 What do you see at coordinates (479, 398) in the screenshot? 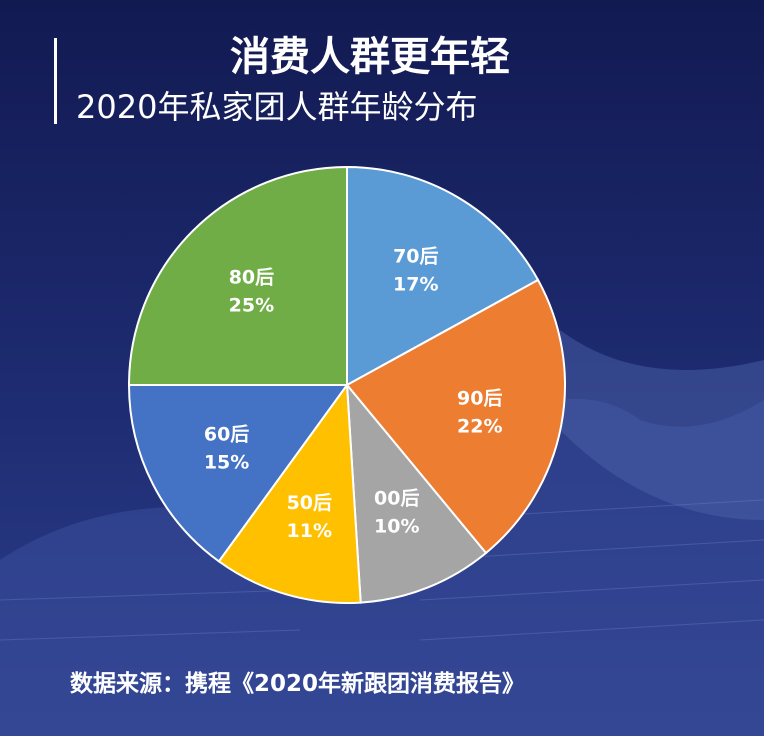
I see `slice-category-label: 90后` at bounding box center [479, 398].